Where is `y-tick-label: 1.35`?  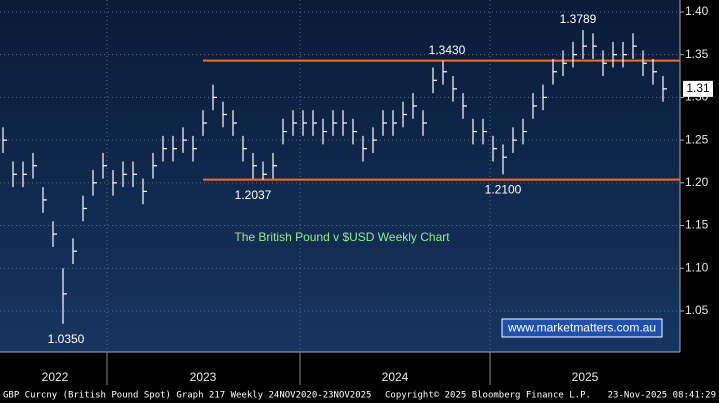 y-tick-label: 1.35 is located at coordinates (697, 54).